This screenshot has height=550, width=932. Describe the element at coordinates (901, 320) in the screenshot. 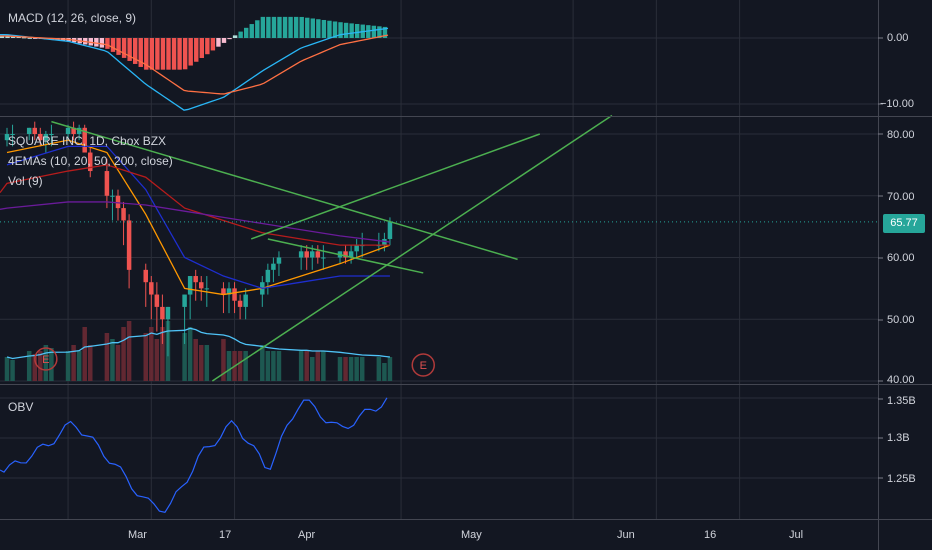

I see `price-tick-label: 50.00` at that location.